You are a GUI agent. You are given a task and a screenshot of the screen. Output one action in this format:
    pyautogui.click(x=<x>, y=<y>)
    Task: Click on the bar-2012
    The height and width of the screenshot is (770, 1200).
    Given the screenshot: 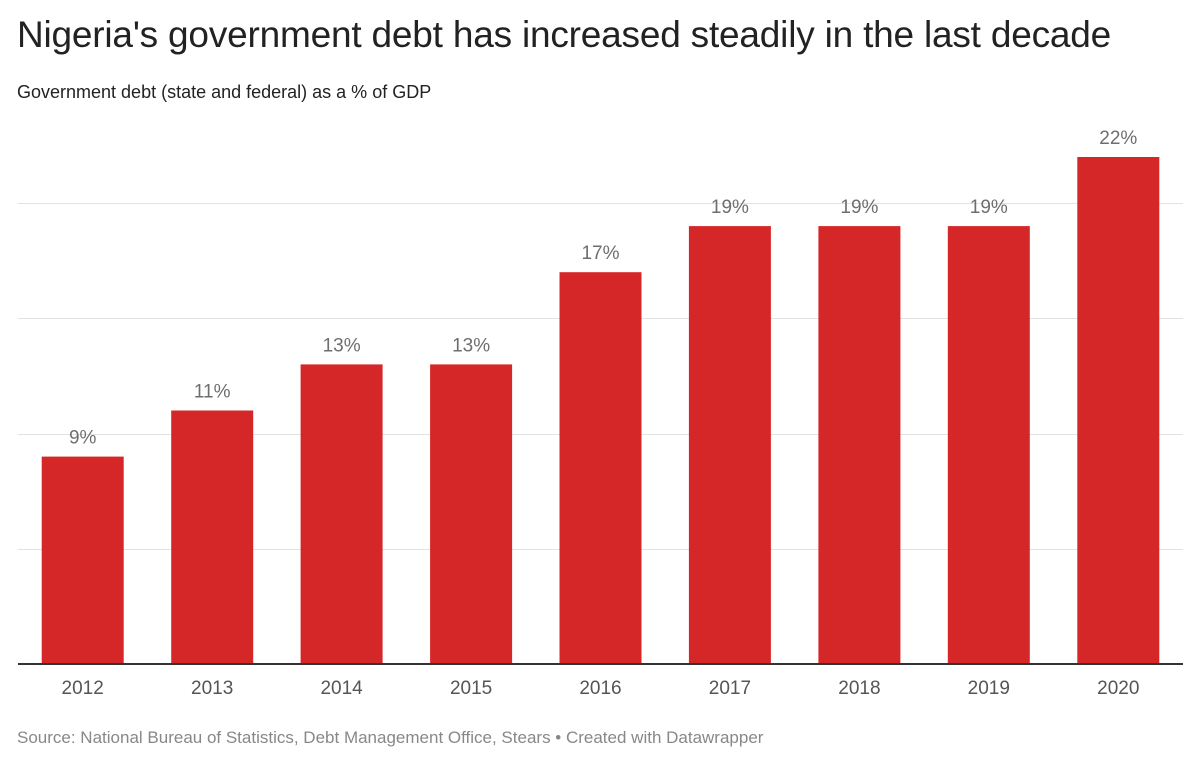 What is the action you would take?
    pyautogui.click(x=82, y=560)
    